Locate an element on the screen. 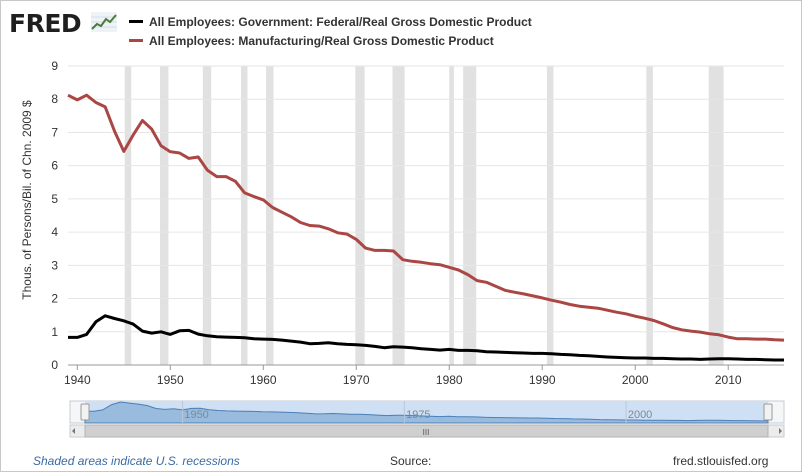 This screenshot has width=802, height=472. source-label: Source: is located at coordinates (411, 461).